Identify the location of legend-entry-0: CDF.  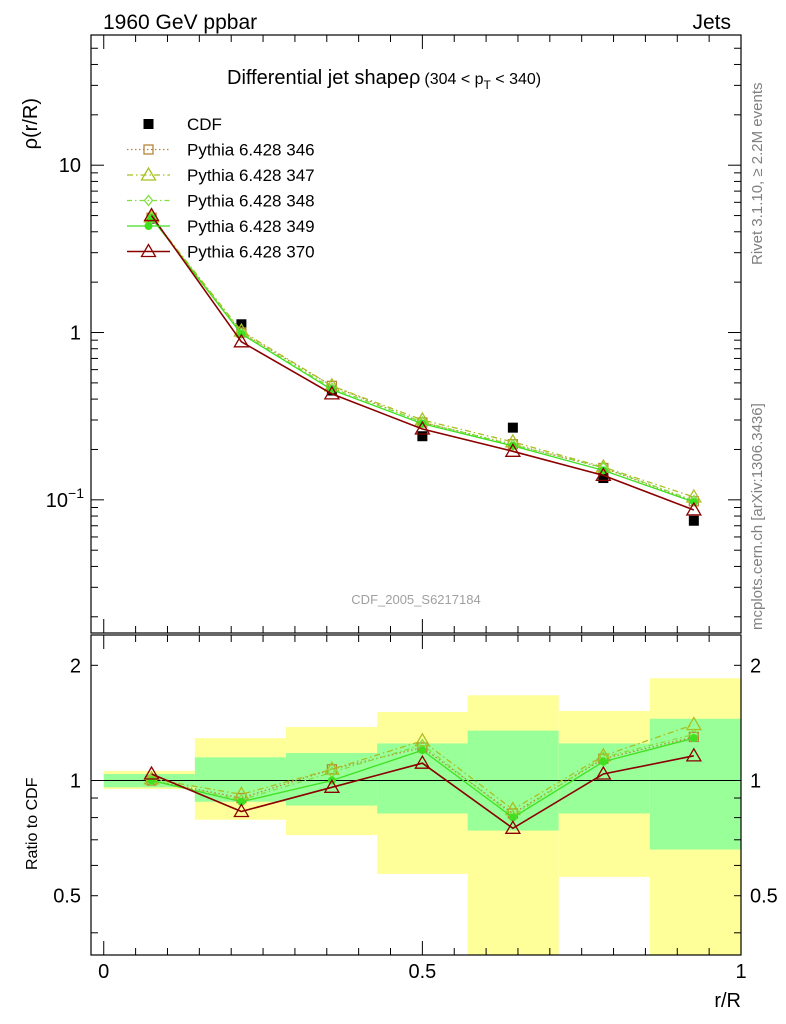
(182, 124).